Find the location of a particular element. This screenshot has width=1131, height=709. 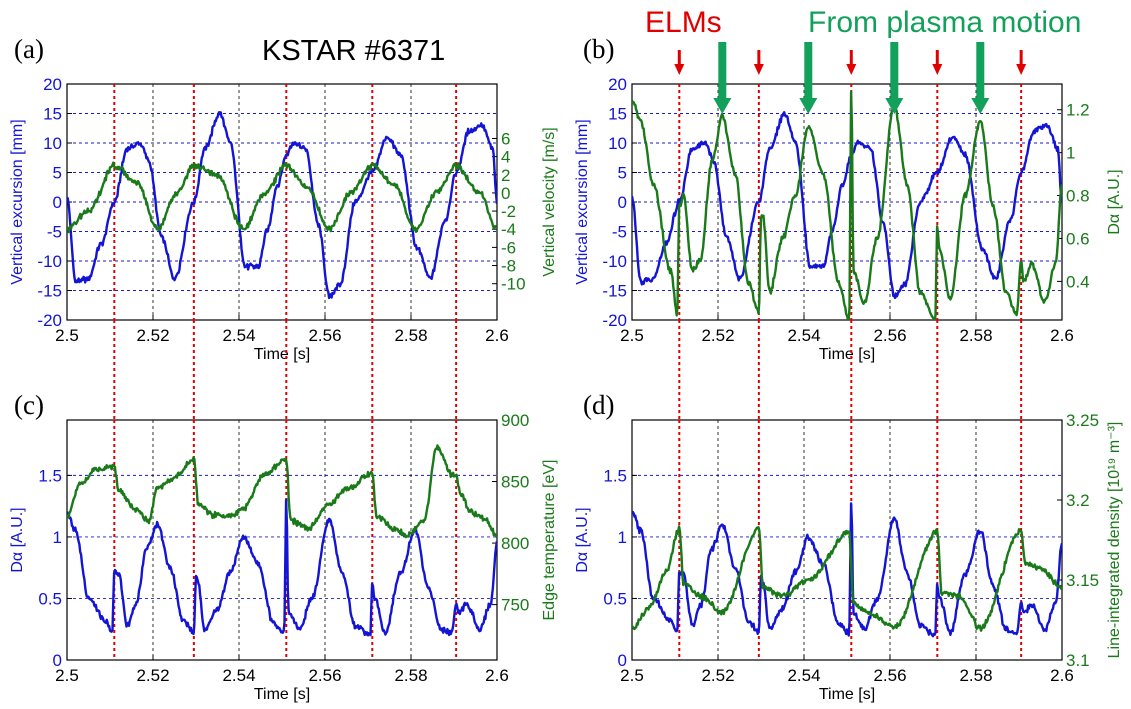

y-right-tick-label: 0.8 is located at coordinates (1078, 196).